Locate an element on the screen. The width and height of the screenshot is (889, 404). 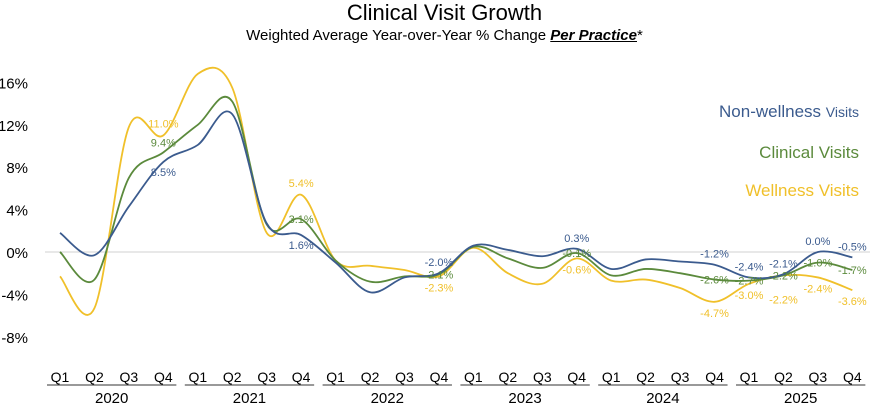
year-label: 2025 is located at coordinates (800, 397).